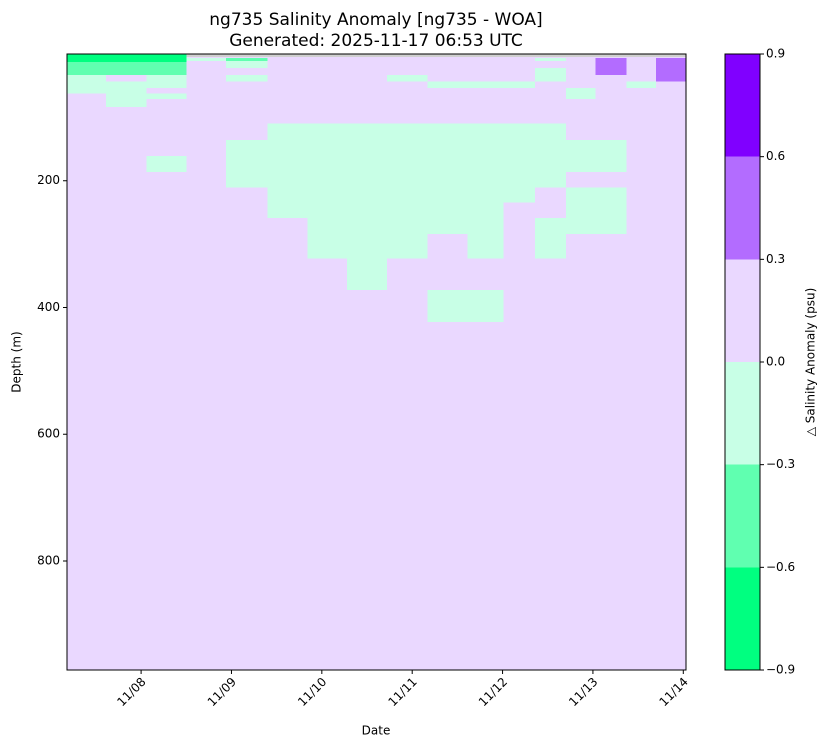 The width and height of the screenshot is (828, 748). What do you see at coordinates (674, 692) in the screenshot?
I see `x-tick-label: 11/14` at bounding box center [674, 692].